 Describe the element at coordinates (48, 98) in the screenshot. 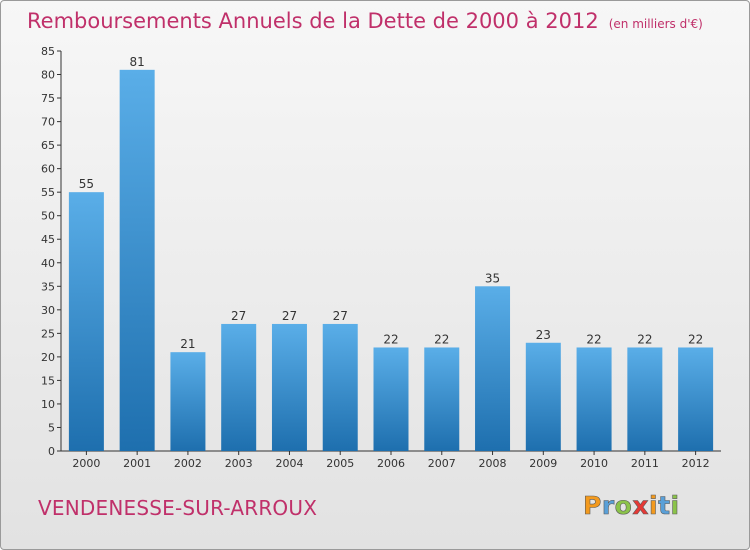

I see `y-tick-label: 75` at that location.